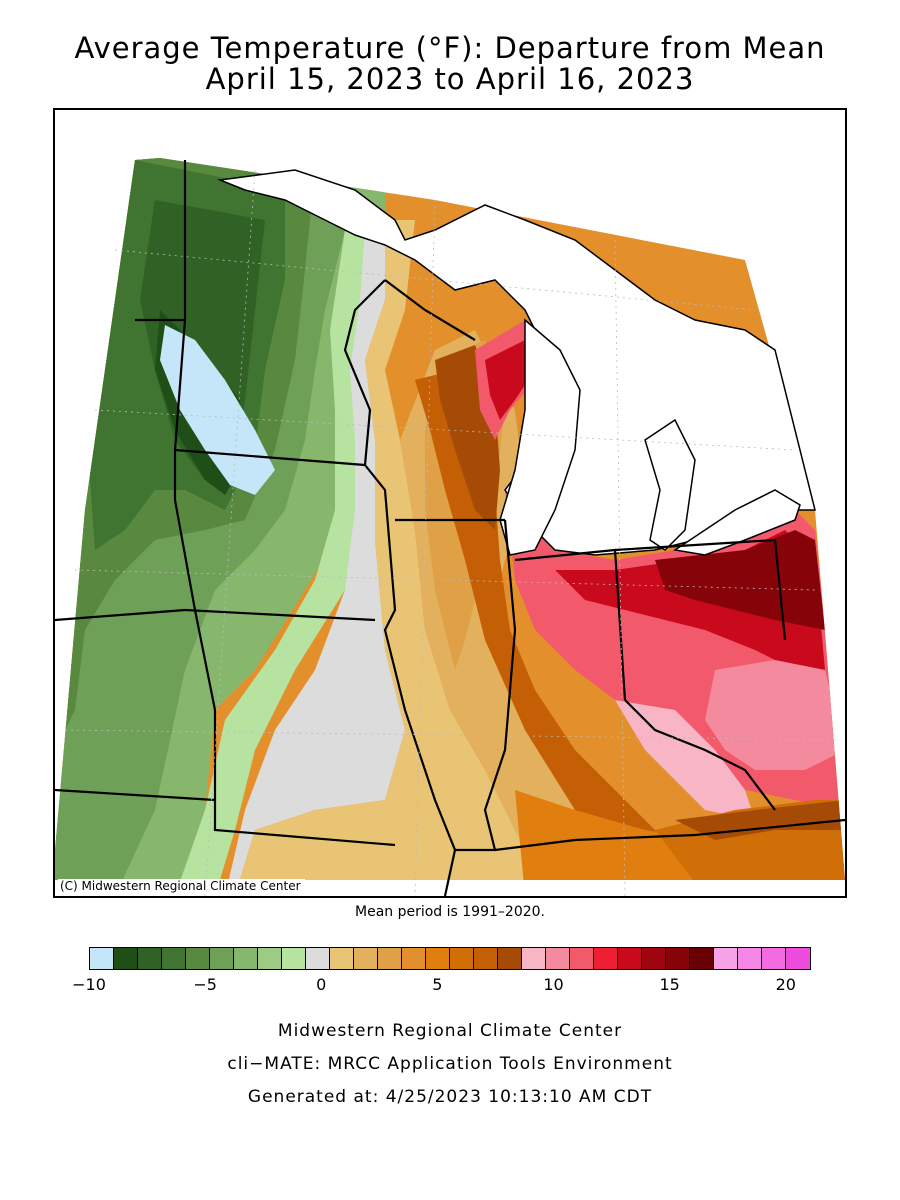  Describe the element at coordinates (450, 79) in the screenshot. I see `map-date-range: April 15, 2023 to April 16, 2023` at that location.